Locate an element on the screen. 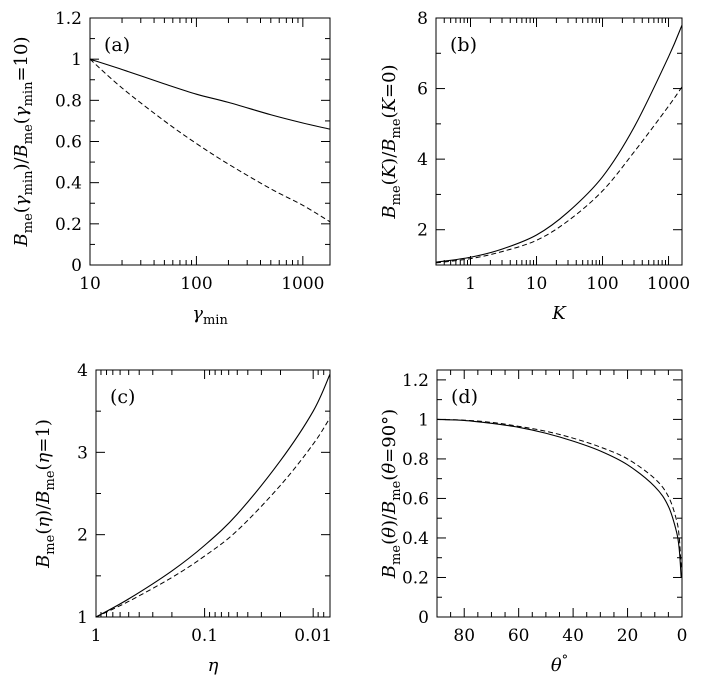 The height and width of the screenshot is (682, 707). panel-label: (c) is located at coordinates (122, 397).